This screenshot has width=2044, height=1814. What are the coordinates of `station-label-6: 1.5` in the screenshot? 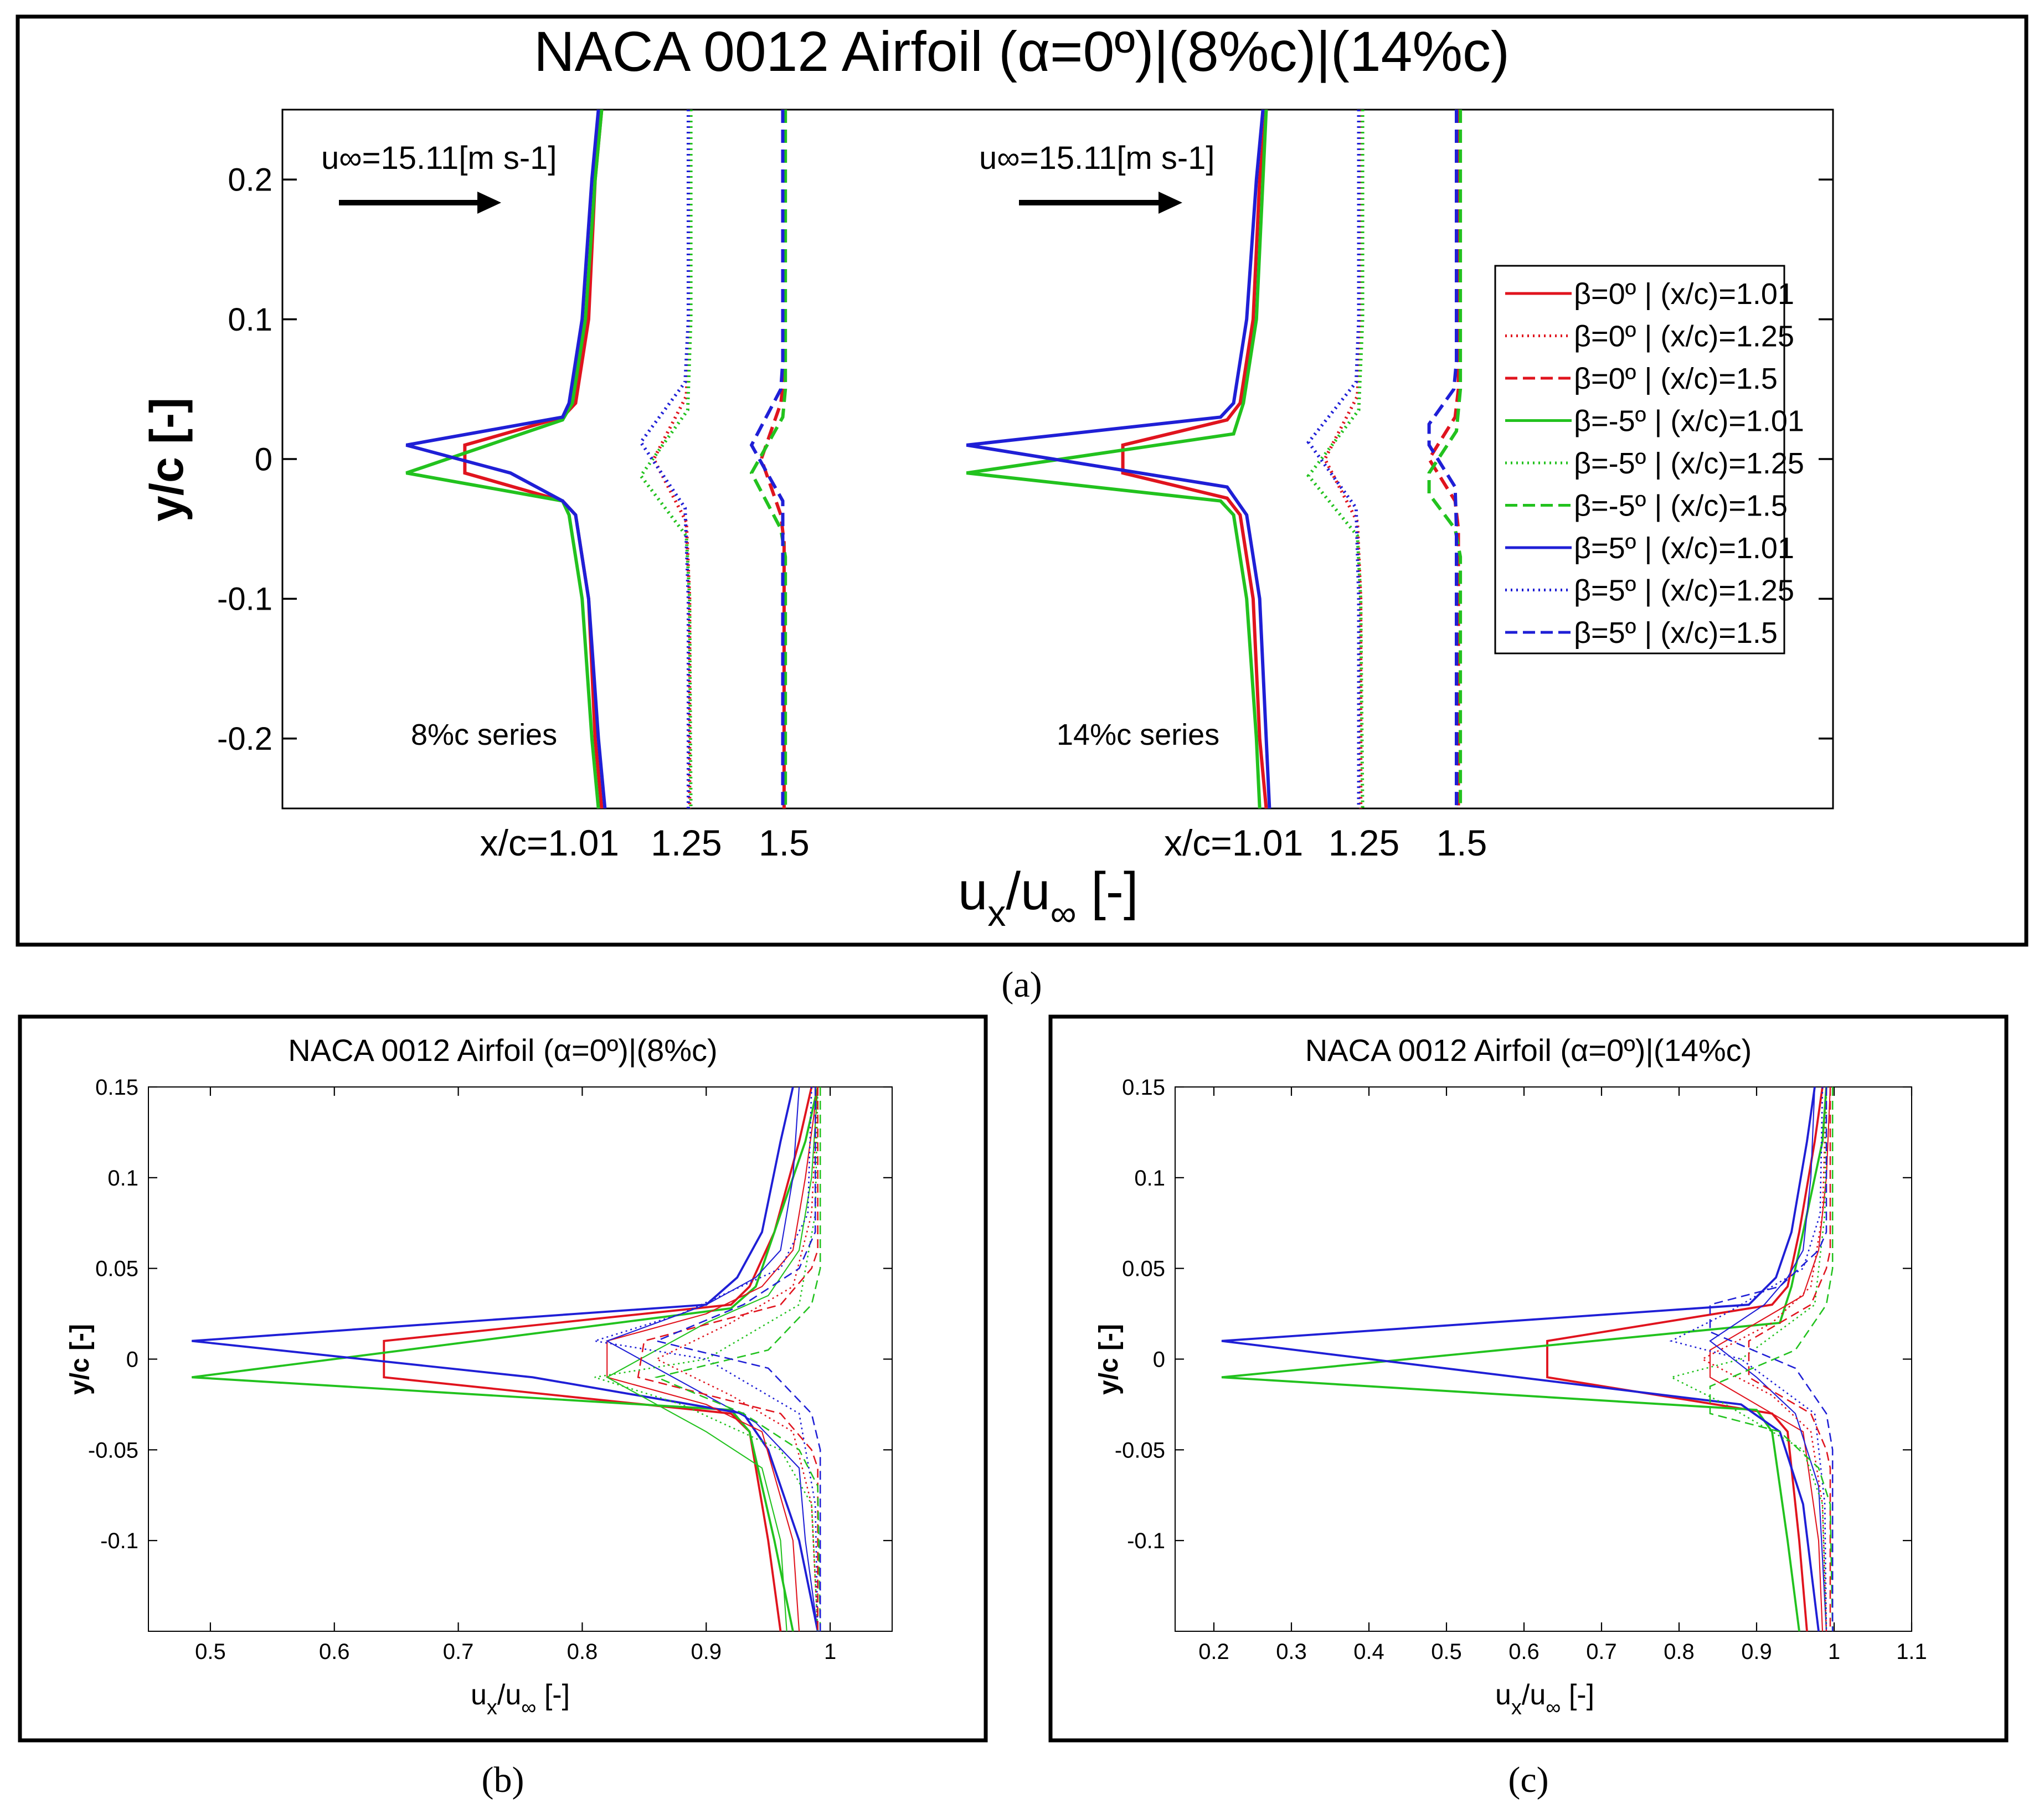 It's located at (1462, 842).